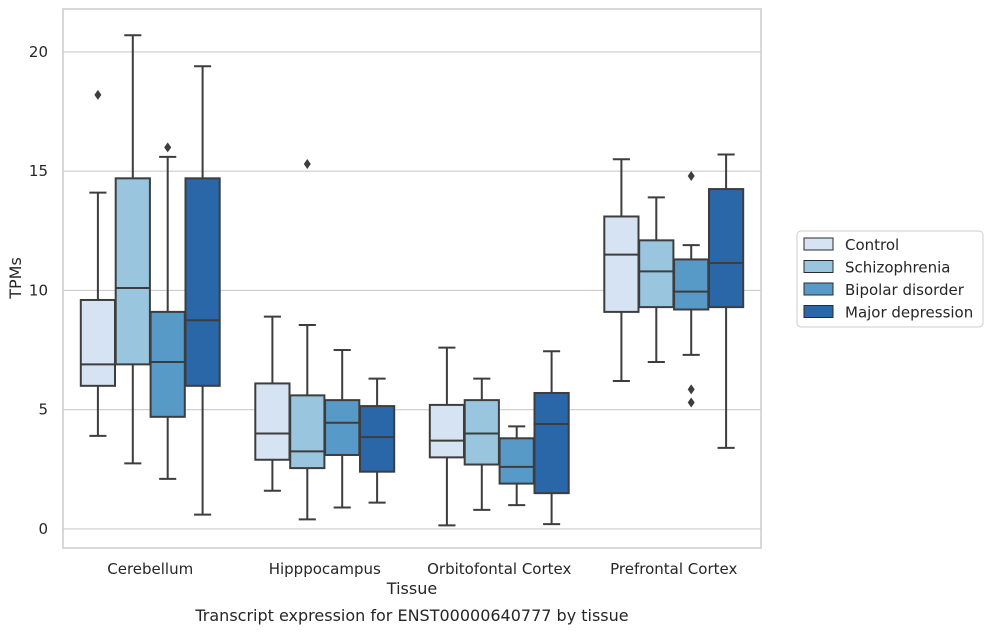 This screenshot has height=634, width=993. Describe the element at coordinates (150, 569) in the screenshot. I see `x-tick-label: Cerebellum` at that location.